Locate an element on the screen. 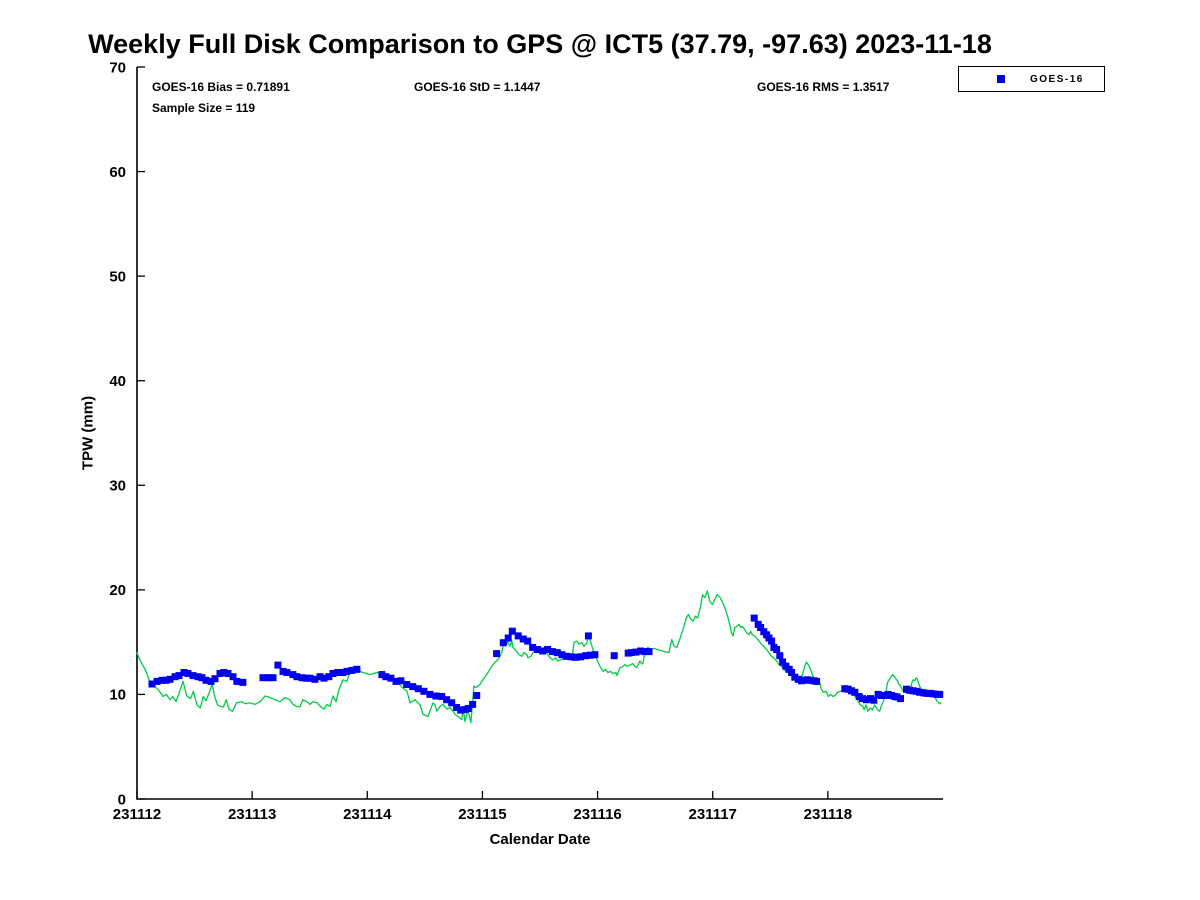  legend-label: GOES-16 is located at coordinates (1057, 79).